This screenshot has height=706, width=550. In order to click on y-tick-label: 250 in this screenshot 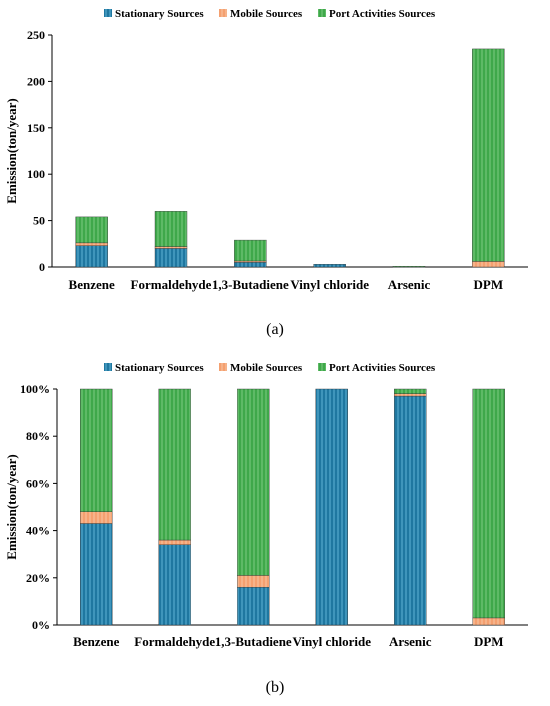, I will do `click(36, 35)`.